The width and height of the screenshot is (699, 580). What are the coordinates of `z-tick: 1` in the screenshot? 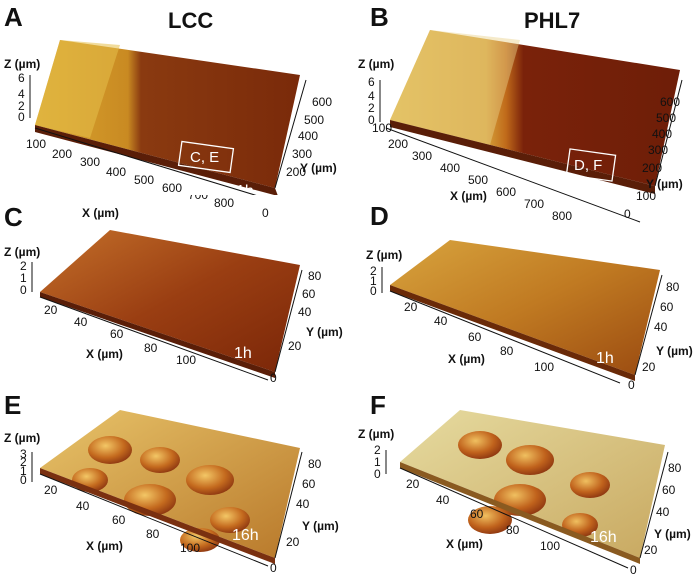 It's located at (23, 278).